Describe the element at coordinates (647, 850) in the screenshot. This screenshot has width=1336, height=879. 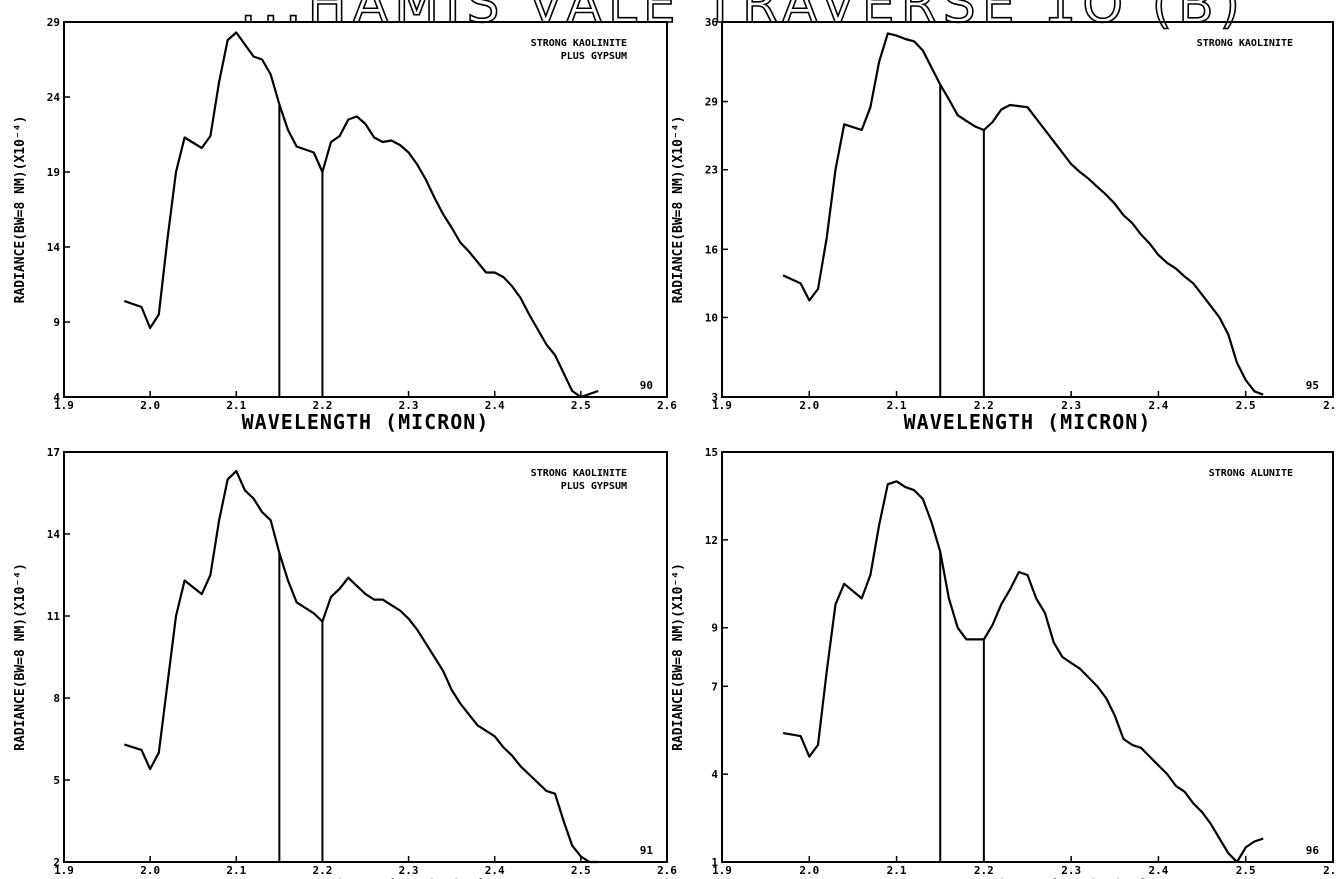
I see `spectrum-id-label: 91` at that location.